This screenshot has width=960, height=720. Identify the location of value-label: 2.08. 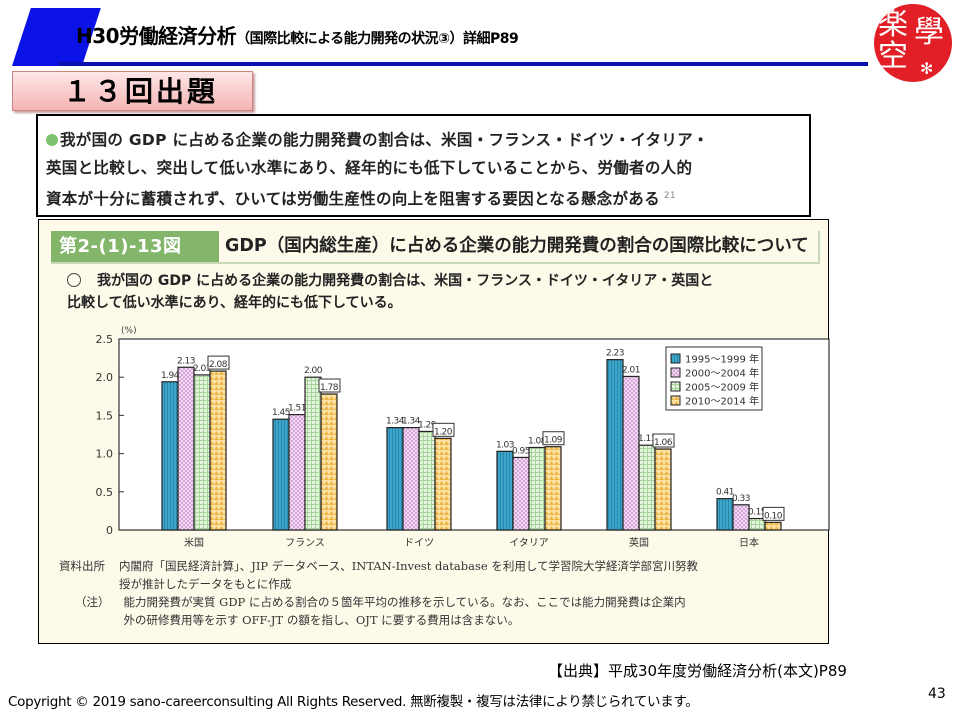
(218, 365).